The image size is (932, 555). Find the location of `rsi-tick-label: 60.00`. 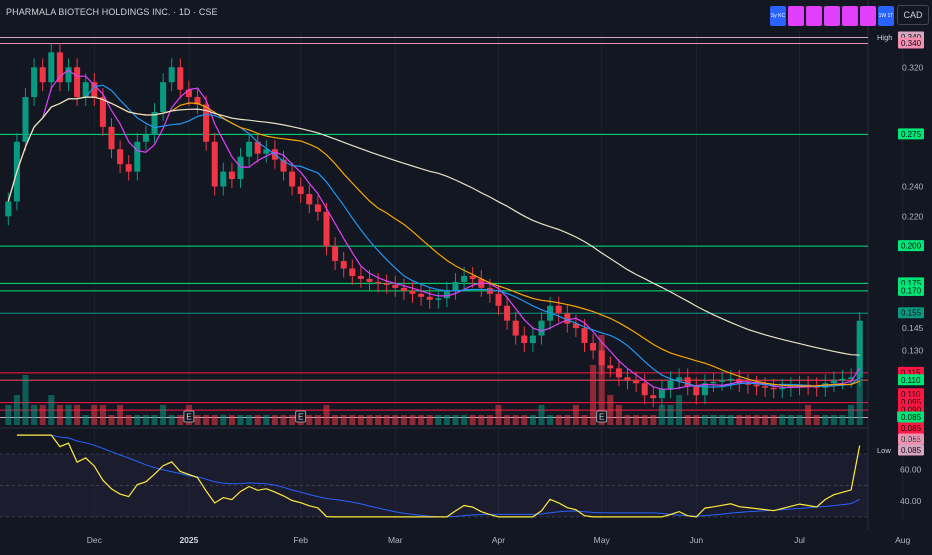

rsi-tick-label: 60.00 is located at coordinates (911, 470).